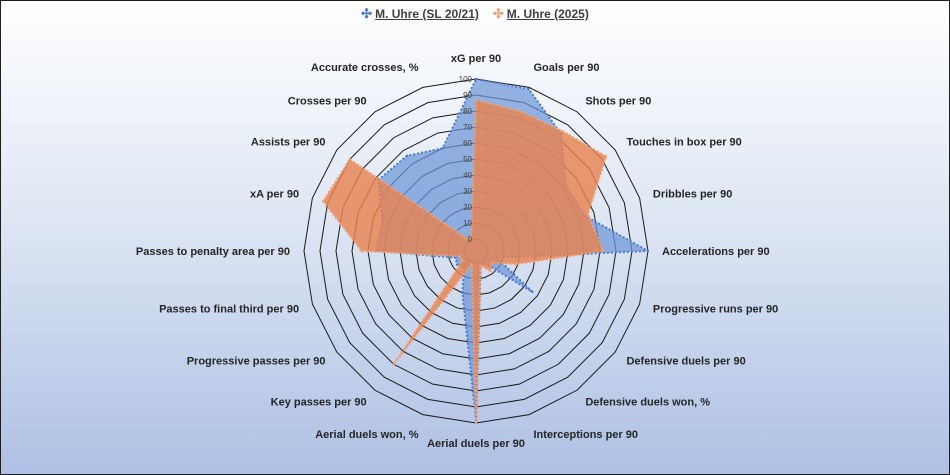  Describe the element at coordinates (476, 444) in the screenshot. I see `category-label-10: Aerial duels per 90` at that location.